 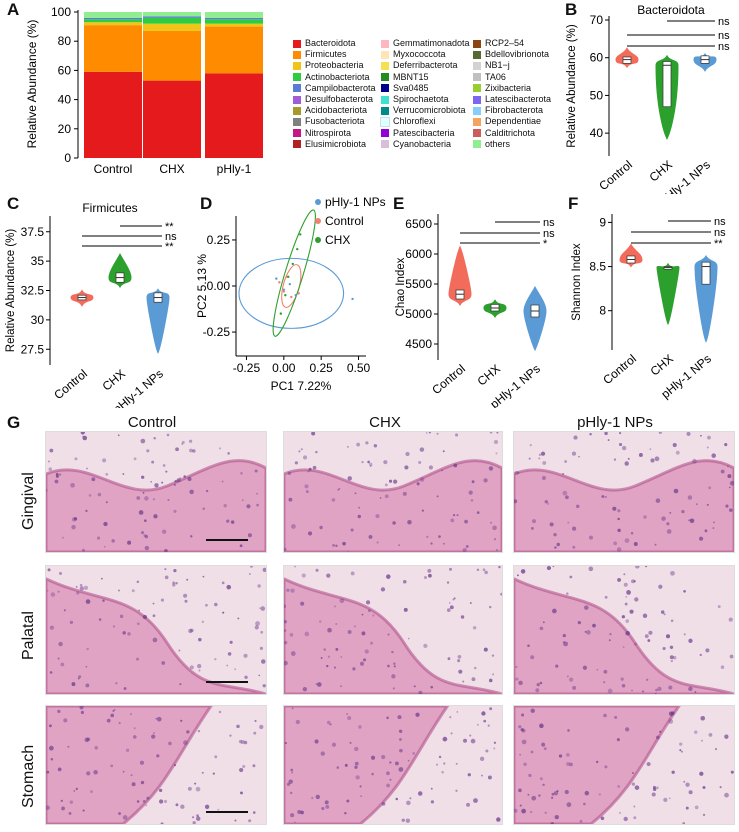 I want to click on violin-xtick-label: CHX, so click(x=489, y=375).